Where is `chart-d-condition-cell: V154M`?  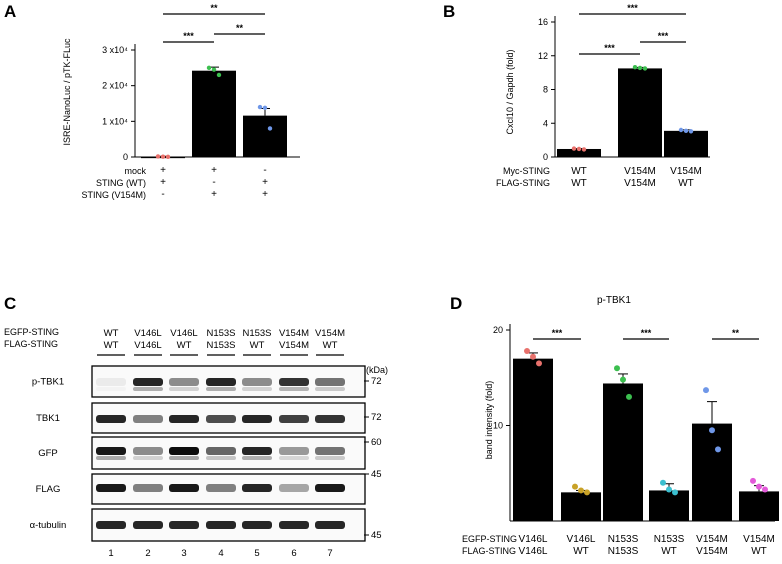
chart-d-condition-cell: V154M is located at coordinates (759, 539).